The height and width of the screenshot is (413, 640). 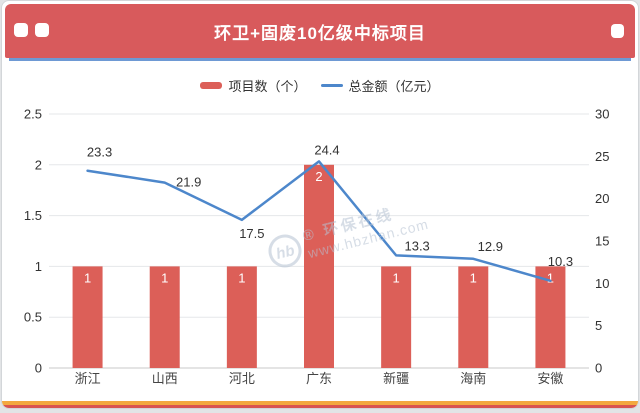 I want to click on right-axis-tick-label: 25, so click(x=602, y=156).